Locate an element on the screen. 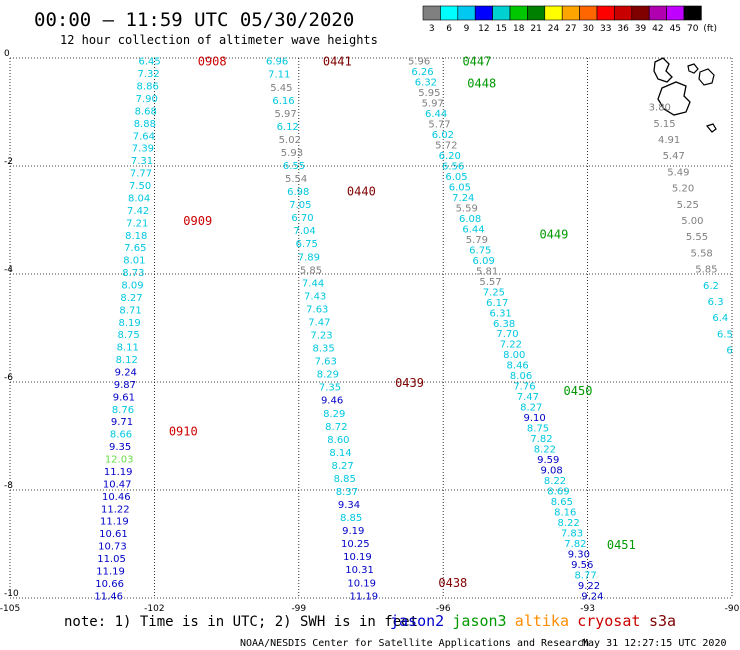  swh-value-label: 7.21 is located at coordinates (137, 223).